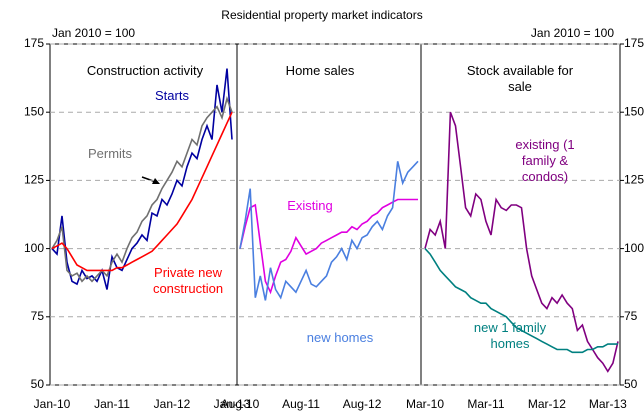 The height and width of the screenshot is (414, 644). What do you see at coordinates (510, 335) in the screenshot?
I see `series-label: new 1 family homes` at bounding box center [510, 335].